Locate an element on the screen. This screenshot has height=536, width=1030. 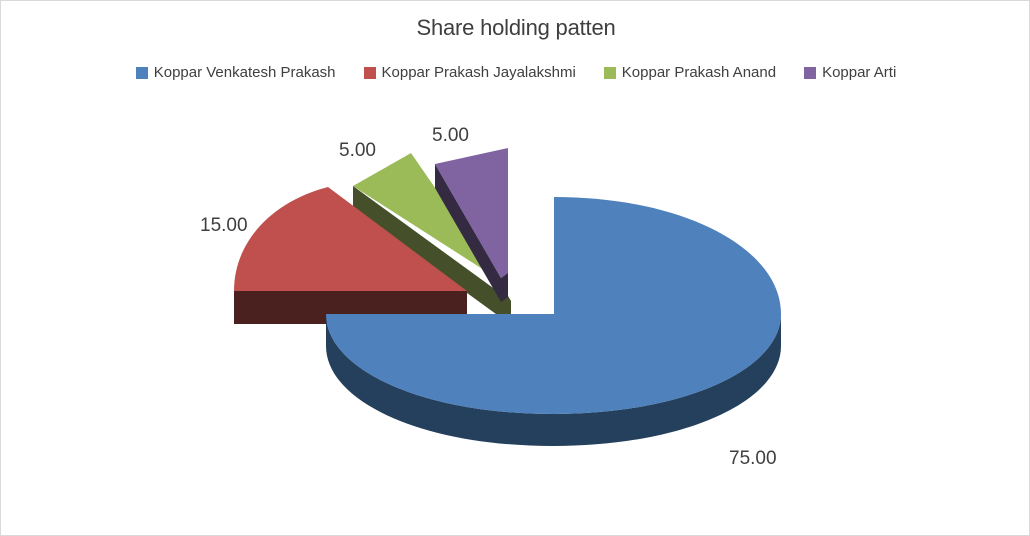
pie-slice-side-purple is located at coordinates (468, 233).